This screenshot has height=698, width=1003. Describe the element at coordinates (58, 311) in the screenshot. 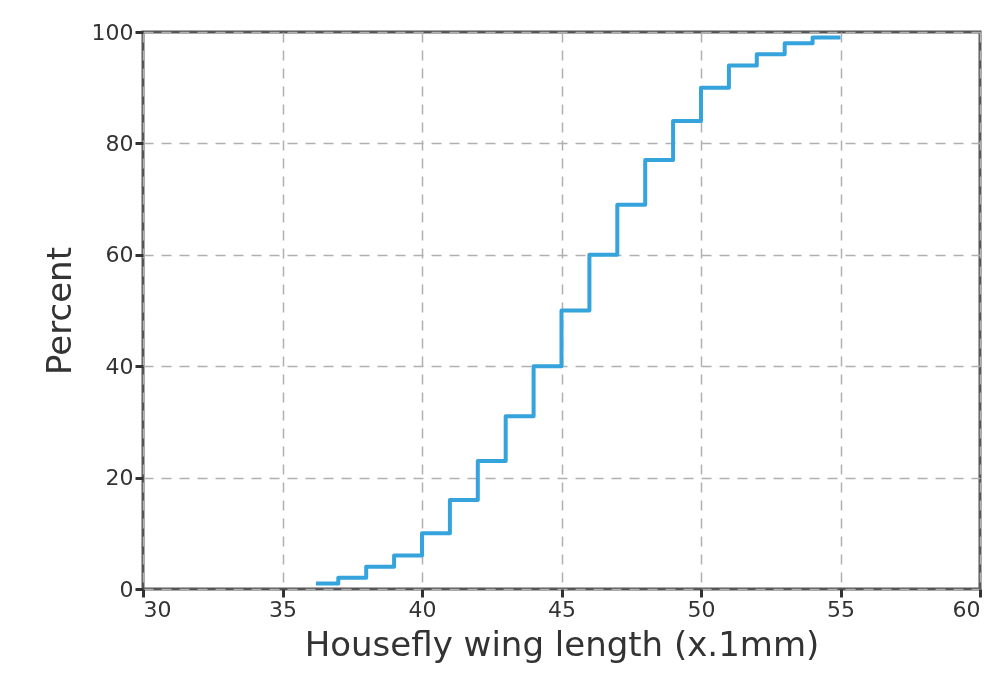

I see `y-axis-title: Percent` at that location.